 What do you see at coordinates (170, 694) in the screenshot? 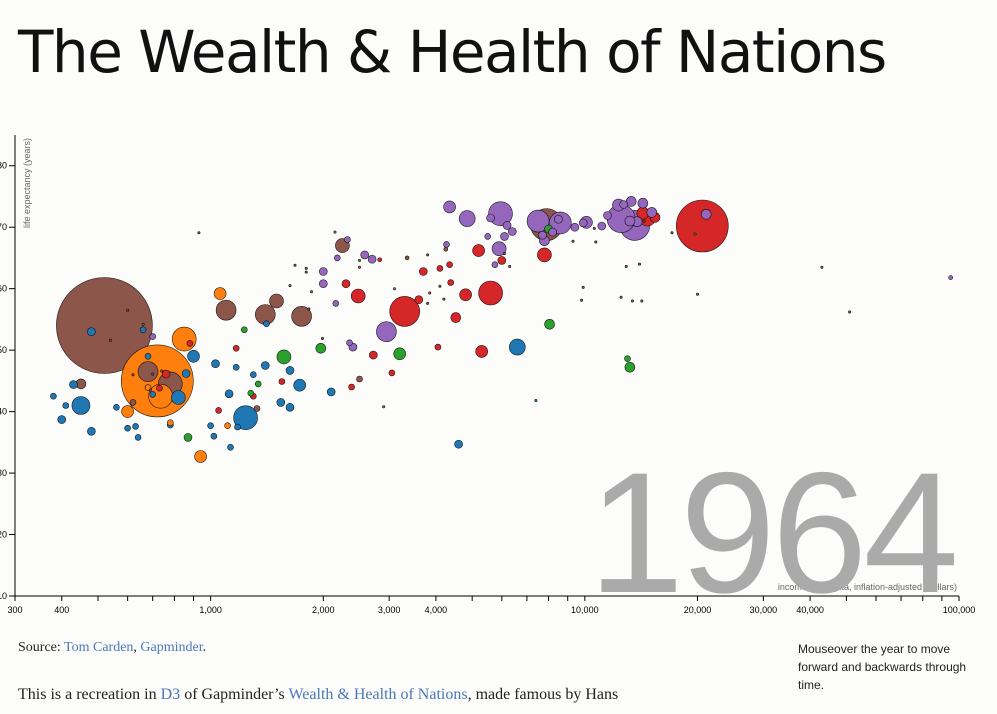
I see `d3-link: D3` at bounding box center [170, 694].